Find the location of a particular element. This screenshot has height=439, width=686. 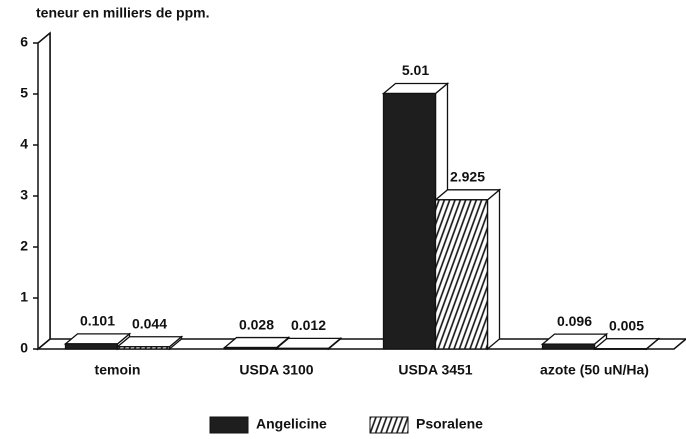

data-label: 2.925 is located at coordinates (467, 177).